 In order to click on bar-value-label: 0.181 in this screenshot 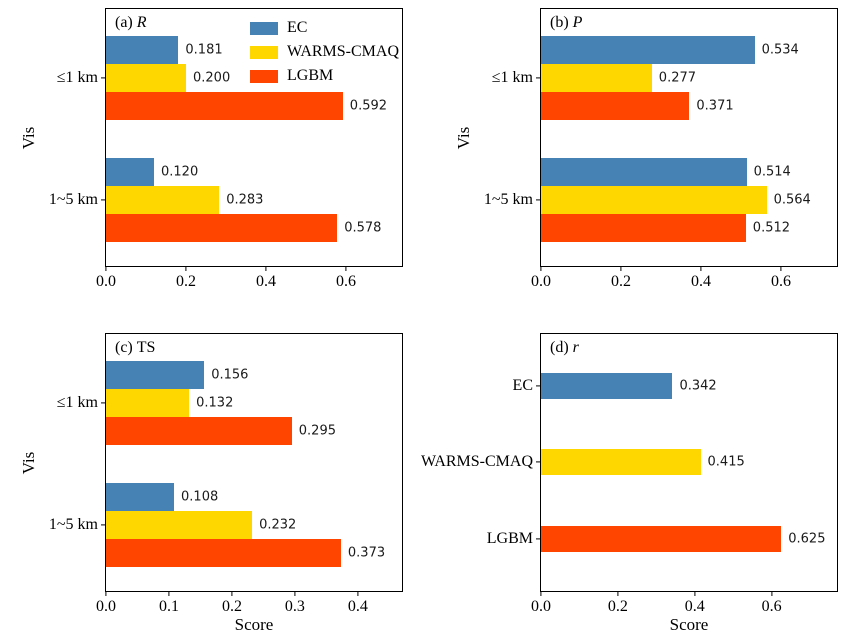, I will do `click(204, 50)`.